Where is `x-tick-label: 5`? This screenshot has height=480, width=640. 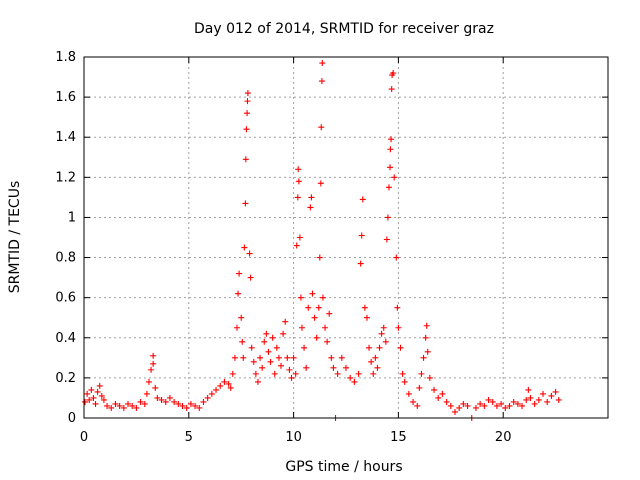
x-tick-label: 5 is located at coordinates (189, 437).